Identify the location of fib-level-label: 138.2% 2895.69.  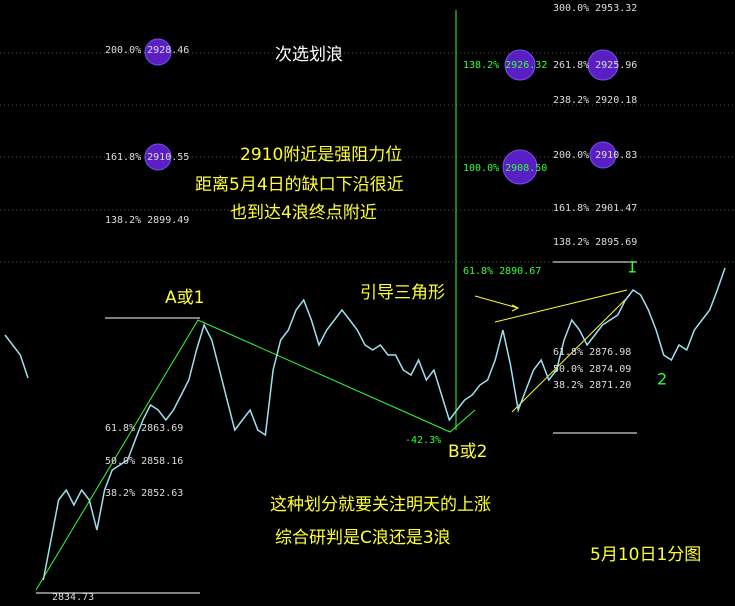
(595, 242).